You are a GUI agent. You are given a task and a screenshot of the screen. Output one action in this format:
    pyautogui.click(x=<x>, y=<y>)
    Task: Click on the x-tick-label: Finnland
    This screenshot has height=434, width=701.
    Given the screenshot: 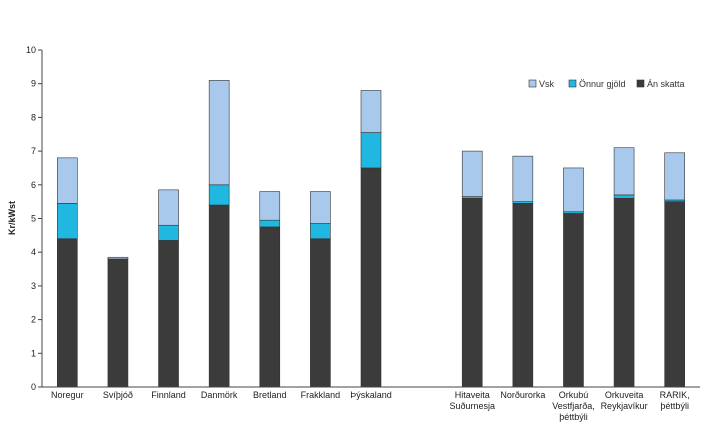 What is the action you would take?
    pyautogui.click(x=168, y=395)
    